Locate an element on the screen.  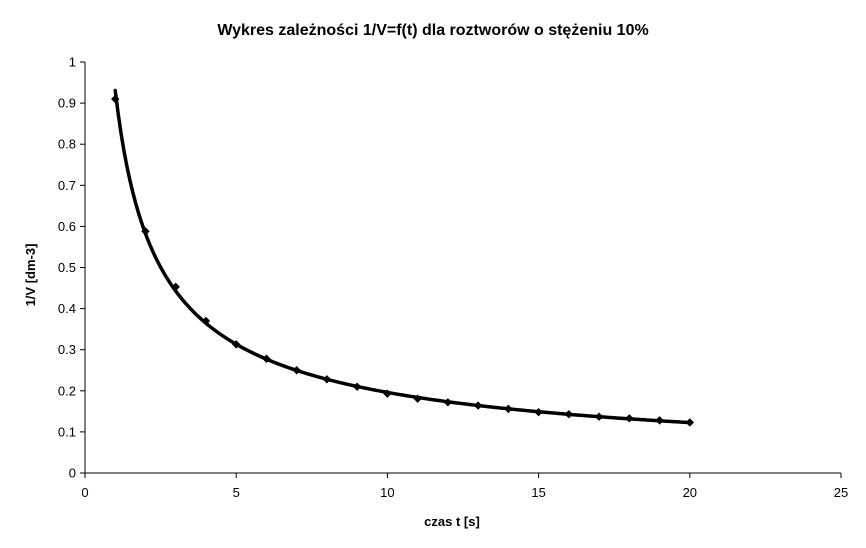
x-tick-label: 0 is located at coordinates (84, 492).